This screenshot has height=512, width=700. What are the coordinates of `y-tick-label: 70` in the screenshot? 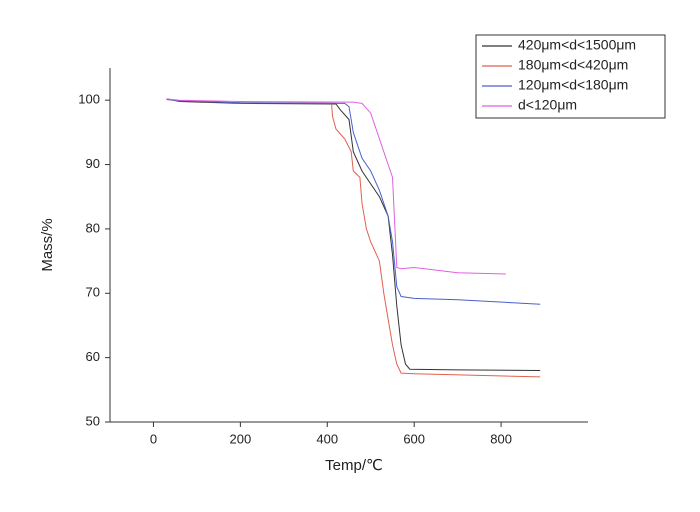 It's located at (93, 292).